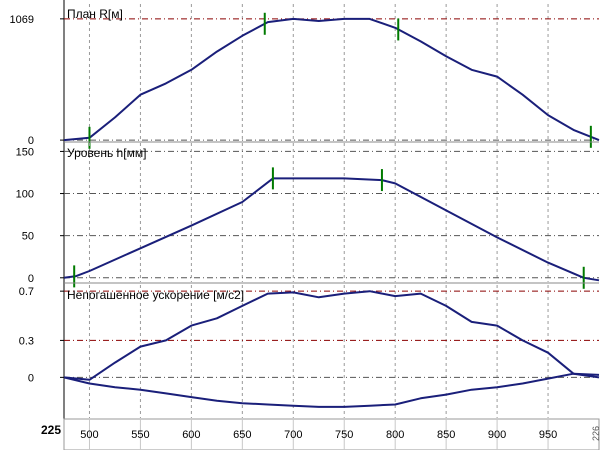 The height and width of the screenshot is (450, 600). What do you see at coordinates (140, 435) in the screenshot?
I see `x-tick-label: 550` at bounding box center [140, 435].